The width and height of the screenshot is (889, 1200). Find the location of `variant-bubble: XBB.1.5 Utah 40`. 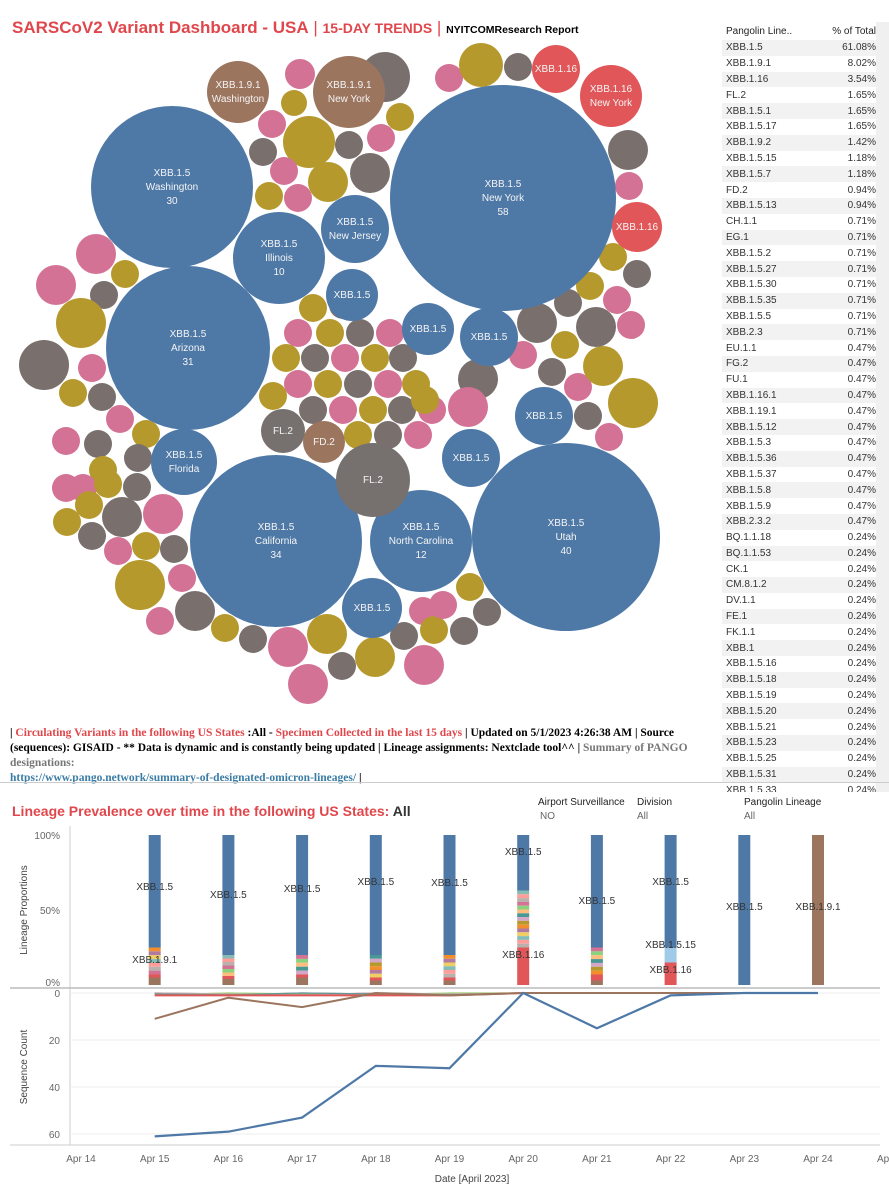

variant-bubble: XBB.1.5 Utah 40 is located at coordinates (566, 537).